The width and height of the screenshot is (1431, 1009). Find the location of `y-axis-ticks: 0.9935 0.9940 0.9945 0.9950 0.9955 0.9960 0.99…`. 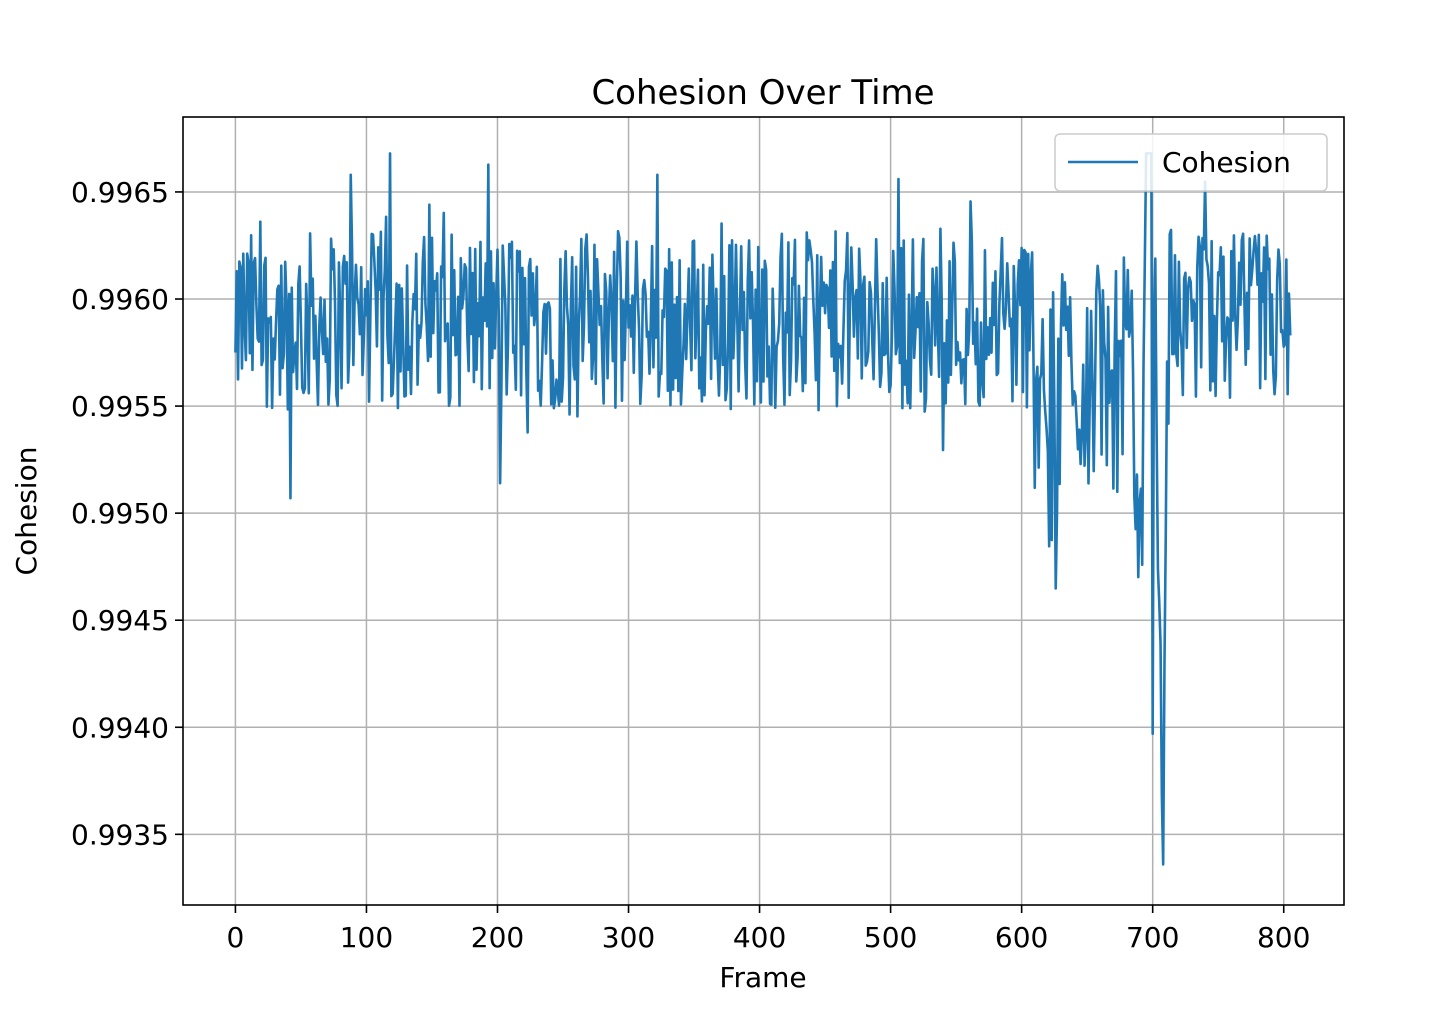

y-axis-ticks: 0.9935 0.9940 0.9945 0.9950 0.9955 0.9960 0.99… is located at coordinates (127, 513).